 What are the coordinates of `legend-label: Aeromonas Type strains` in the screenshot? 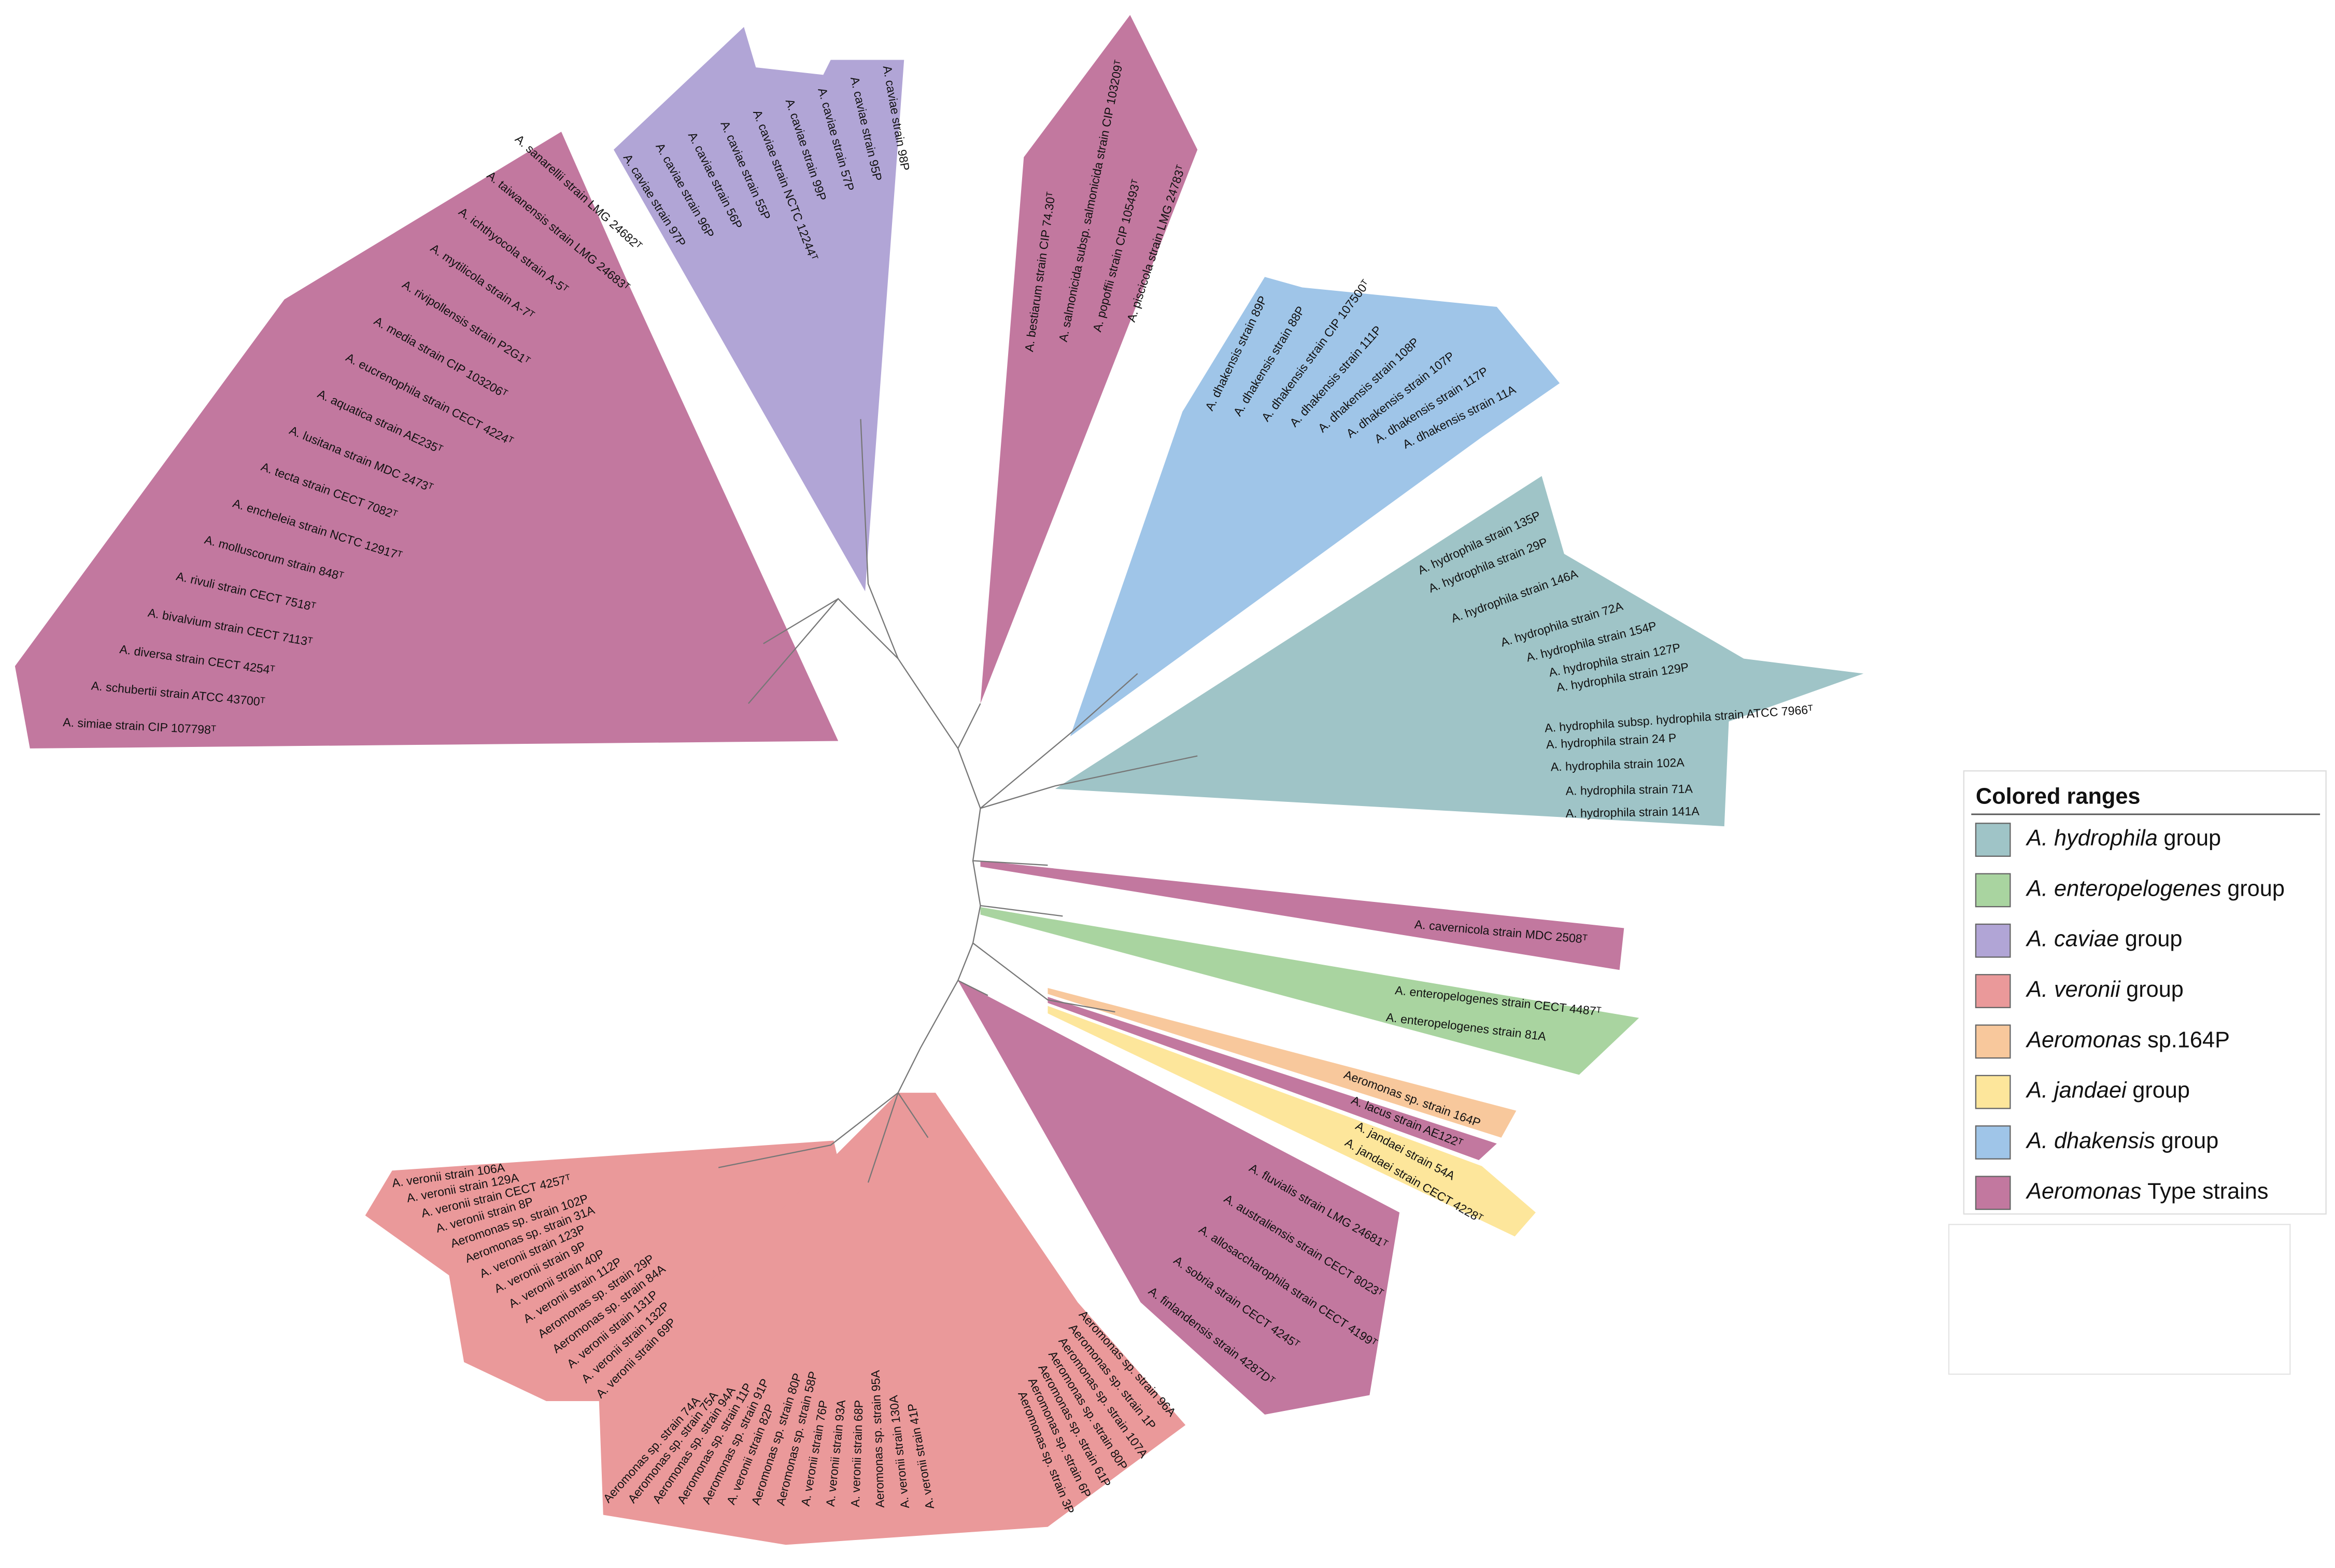 It's located at (2146, 1191).